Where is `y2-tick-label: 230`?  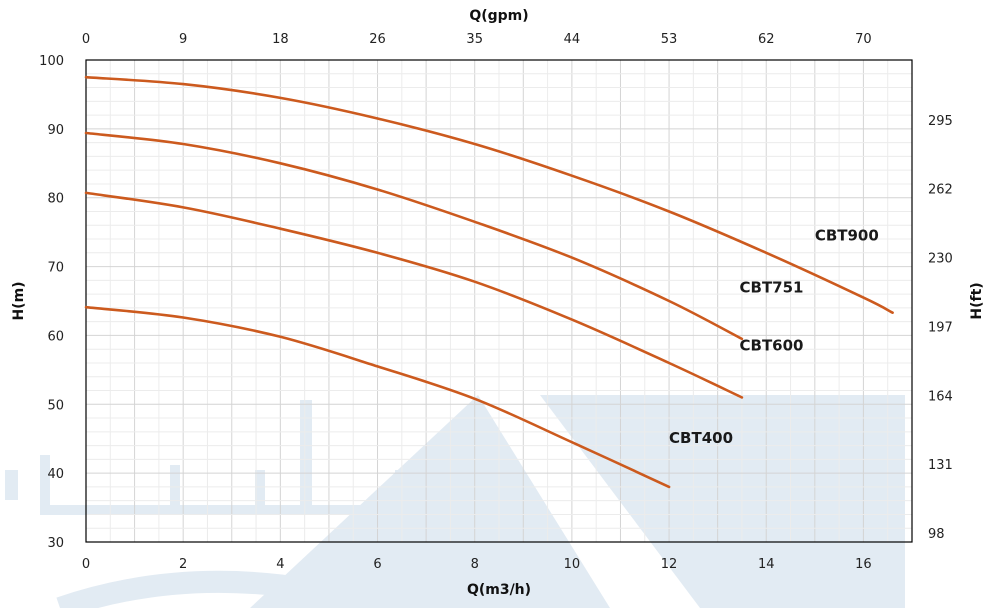 y2-tick-label: 230 is located at coordinates (940, 259).